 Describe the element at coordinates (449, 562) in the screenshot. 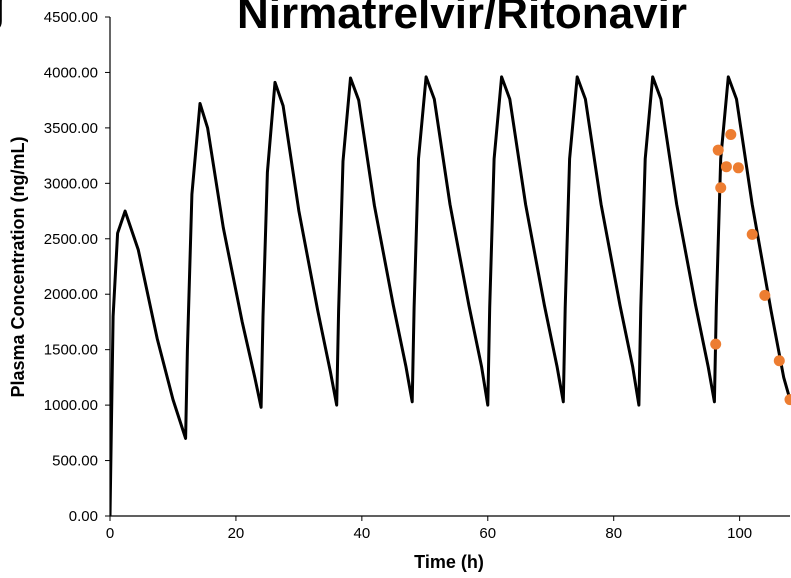

I see `x-axis-label: Time (h)` at that location.